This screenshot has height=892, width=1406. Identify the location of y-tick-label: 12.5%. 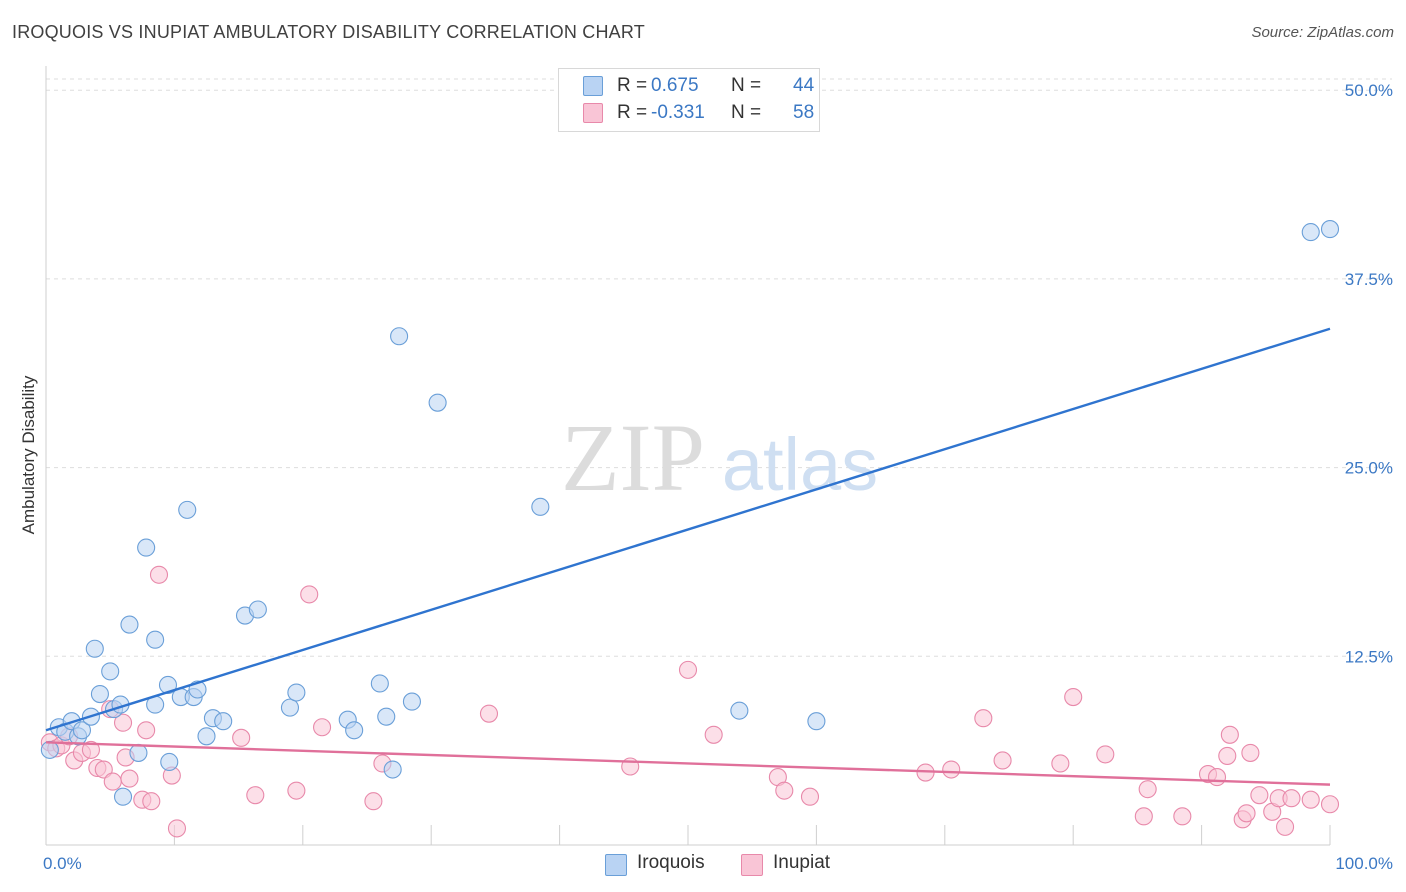
(1369, 656).